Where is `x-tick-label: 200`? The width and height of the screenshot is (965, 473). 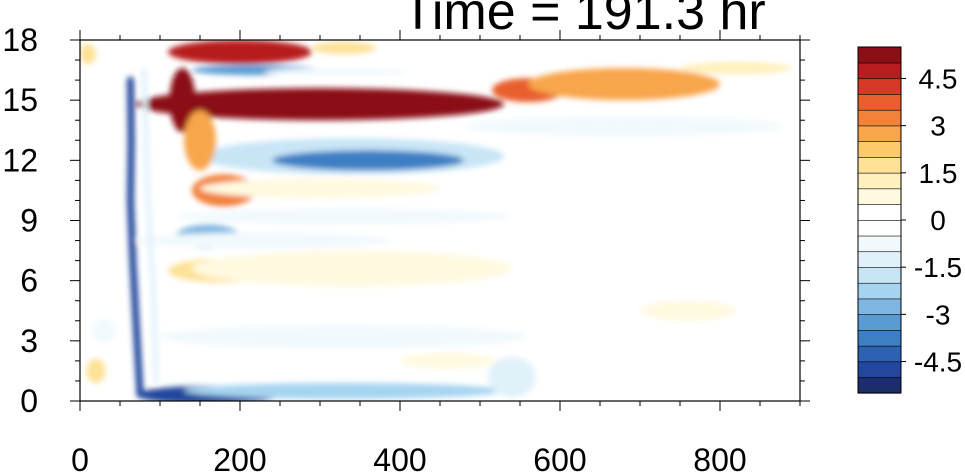 x-tick-label: 200 is located at coordinates (239, 457).